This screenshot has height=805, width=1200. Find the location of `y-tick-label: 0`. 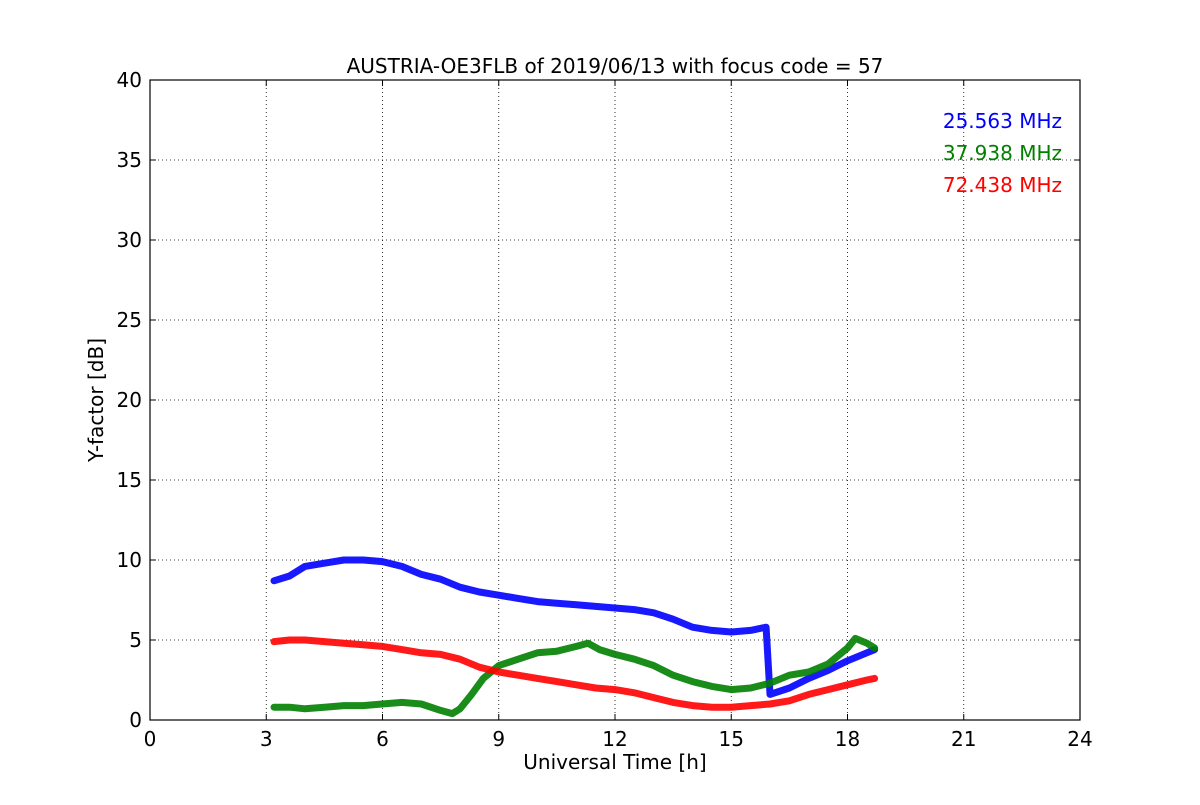

y-tick-label: 0 is located at coordinates (135, 720).